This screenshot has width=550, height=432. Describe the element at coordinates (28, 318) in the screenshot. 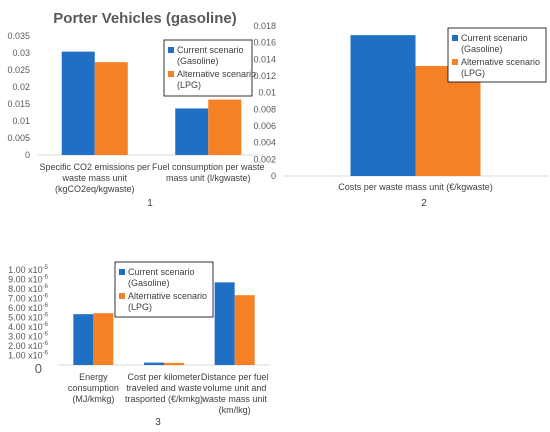

I see `y-tick-label: 5.00 x10-6` at that location.